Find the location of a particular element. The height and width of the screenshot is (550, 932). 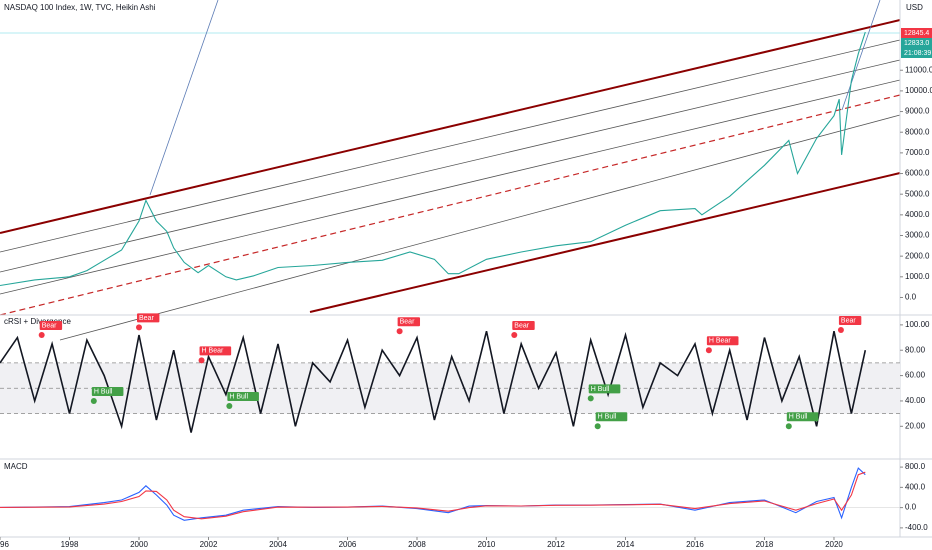

y-tick-label: 9000.0 is located at coordinates (917, 111).